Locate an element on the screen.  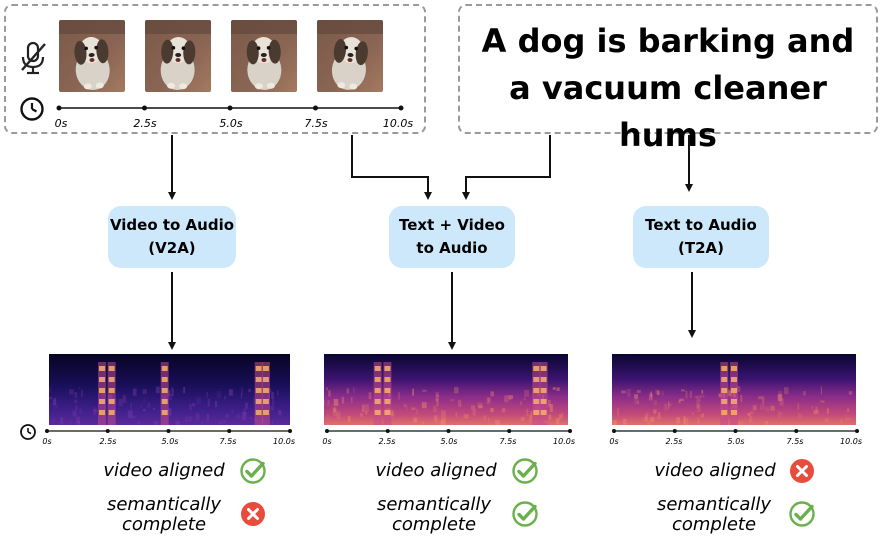
spectrogram-t2a is located at coordinates (734, 389).